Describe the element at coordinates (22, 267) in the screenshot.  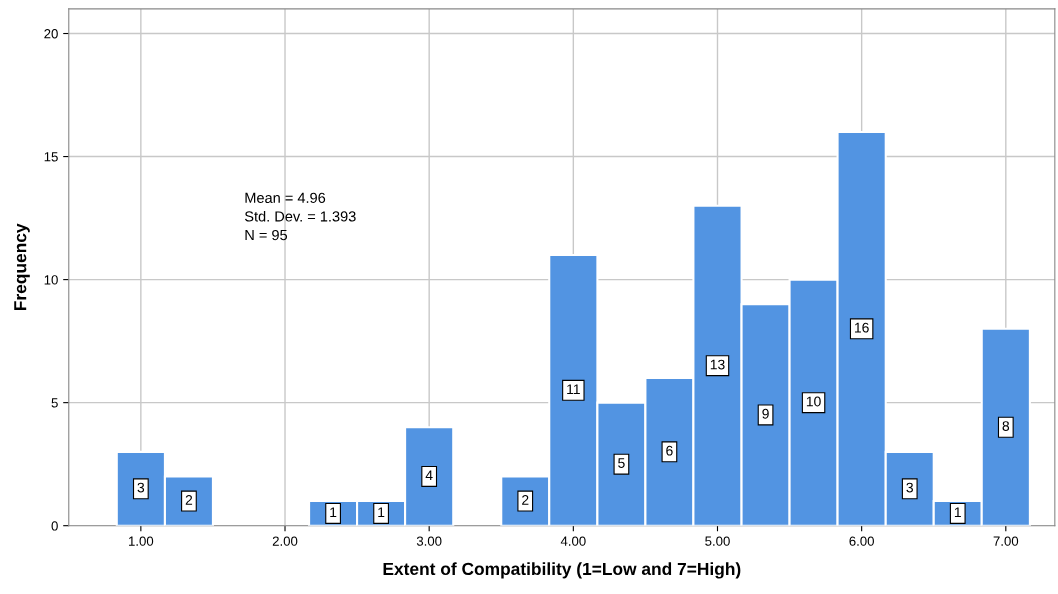
I see `y-axis-title: Frequency` at that location.